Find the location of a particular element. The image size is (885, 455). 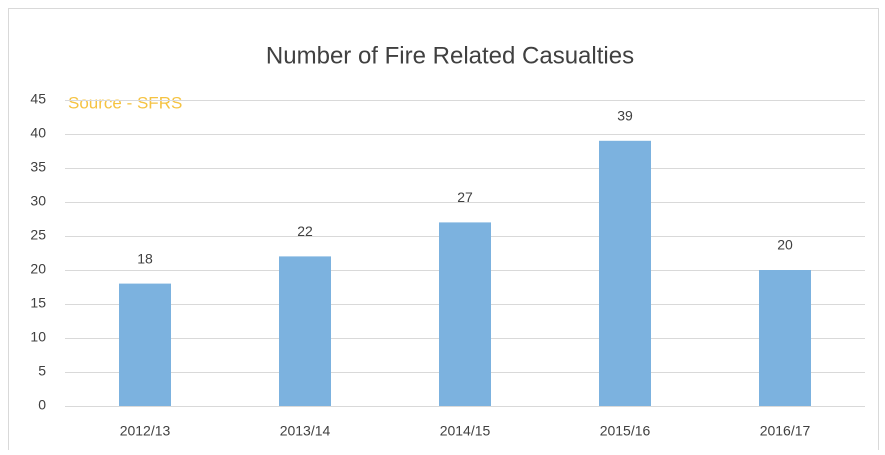

y-tick-label: 45 is located at coordinates (38, 99).